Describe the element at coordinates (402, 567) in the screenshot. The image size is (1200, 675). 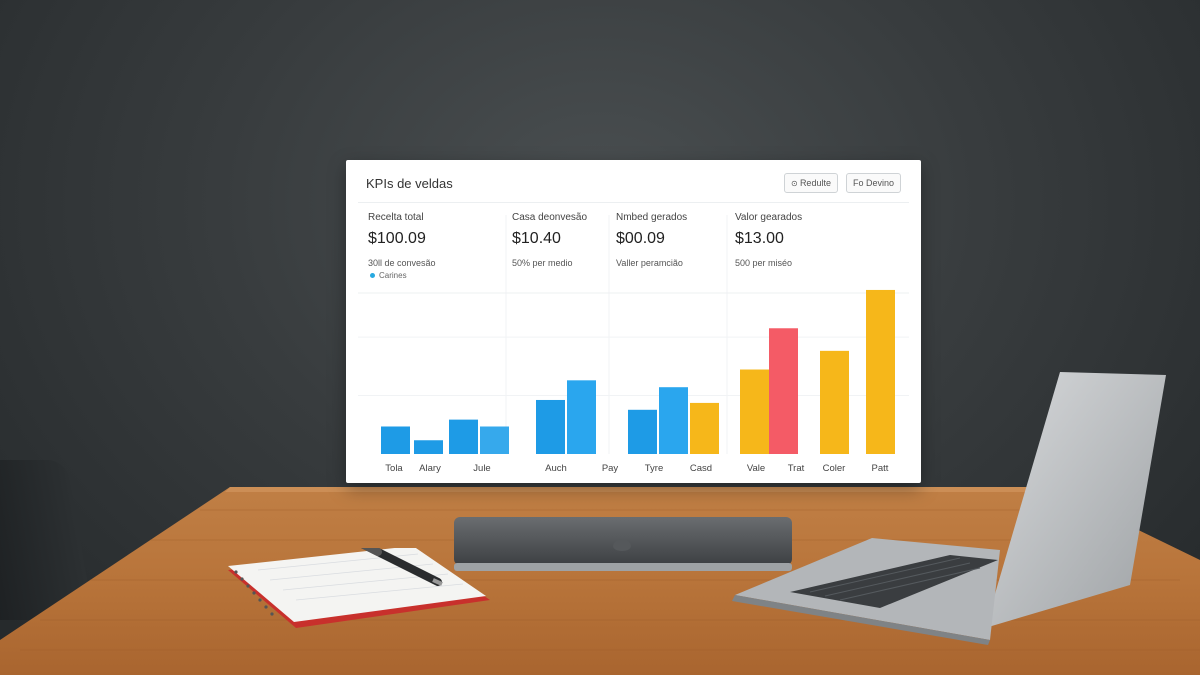
I see `pen-icon` at that location.